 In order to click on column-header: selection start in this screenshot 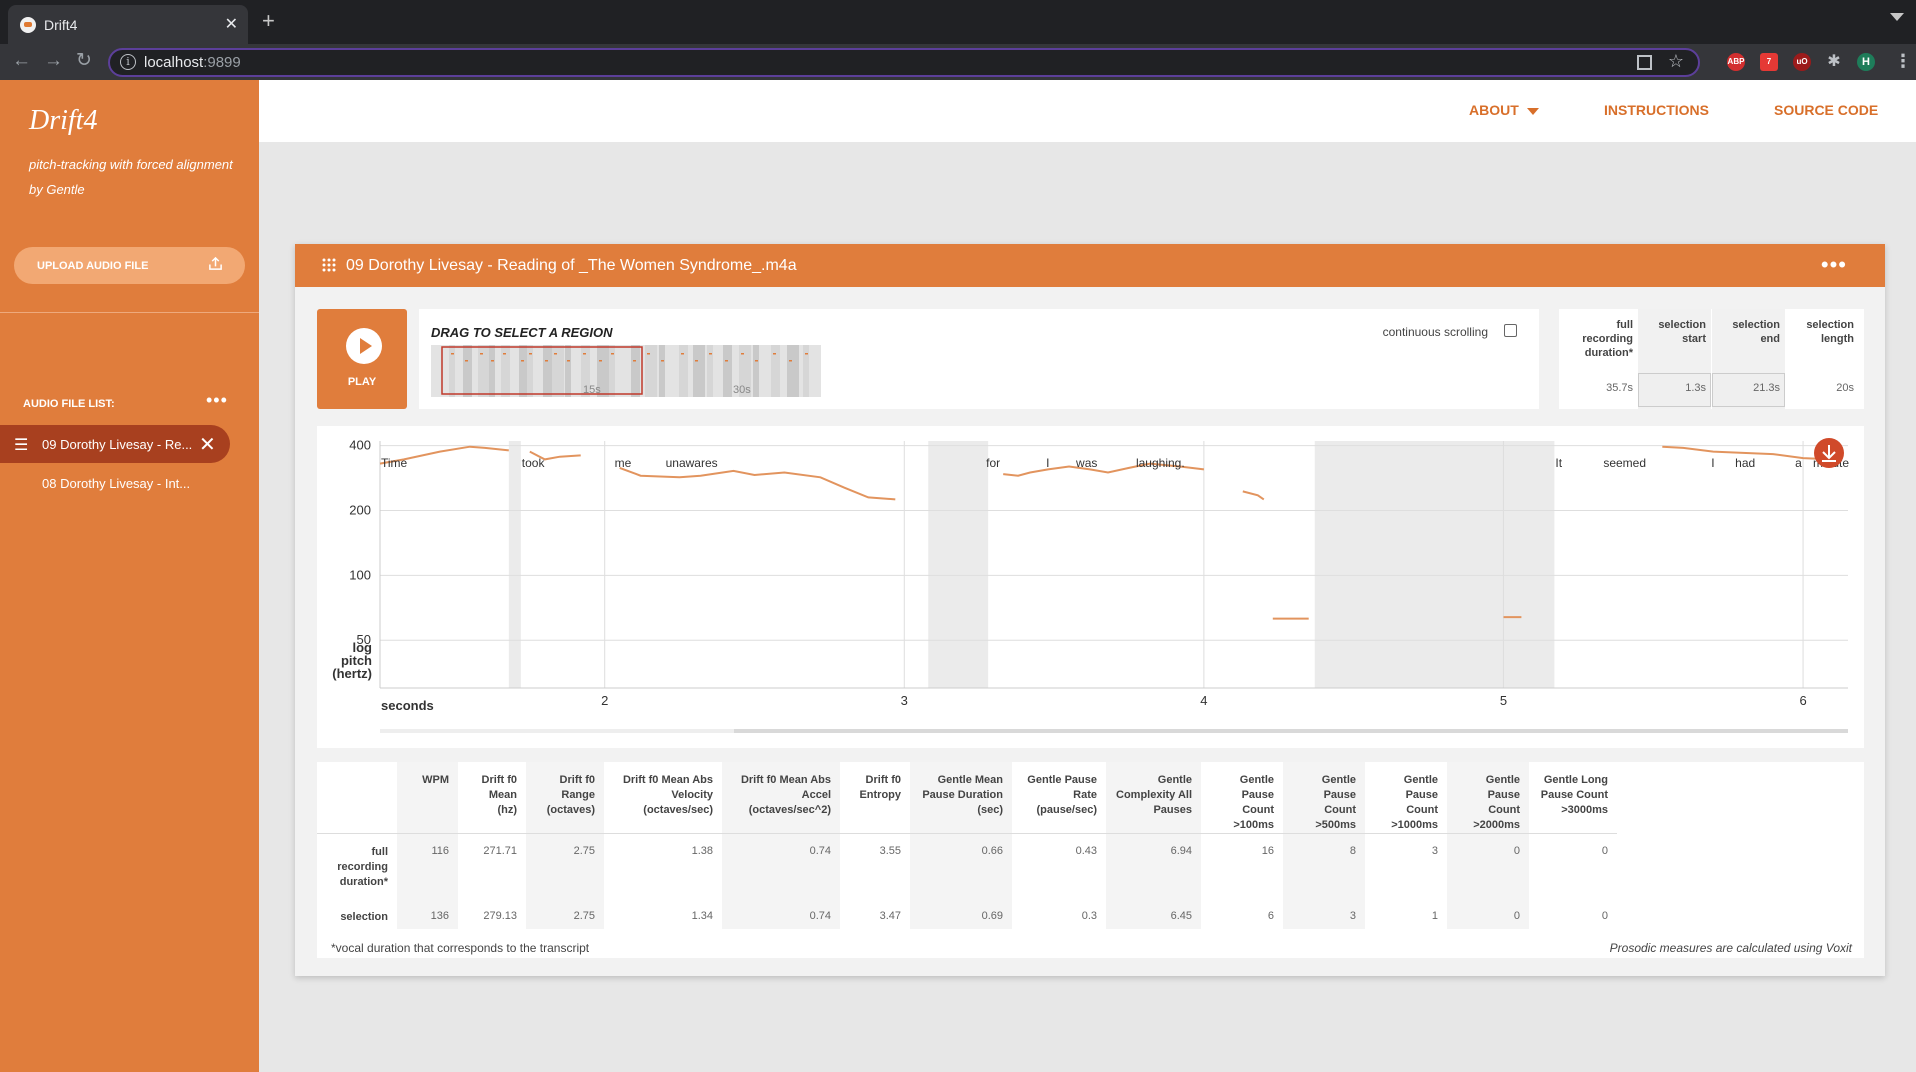, I will do `click(1682, 332)`.